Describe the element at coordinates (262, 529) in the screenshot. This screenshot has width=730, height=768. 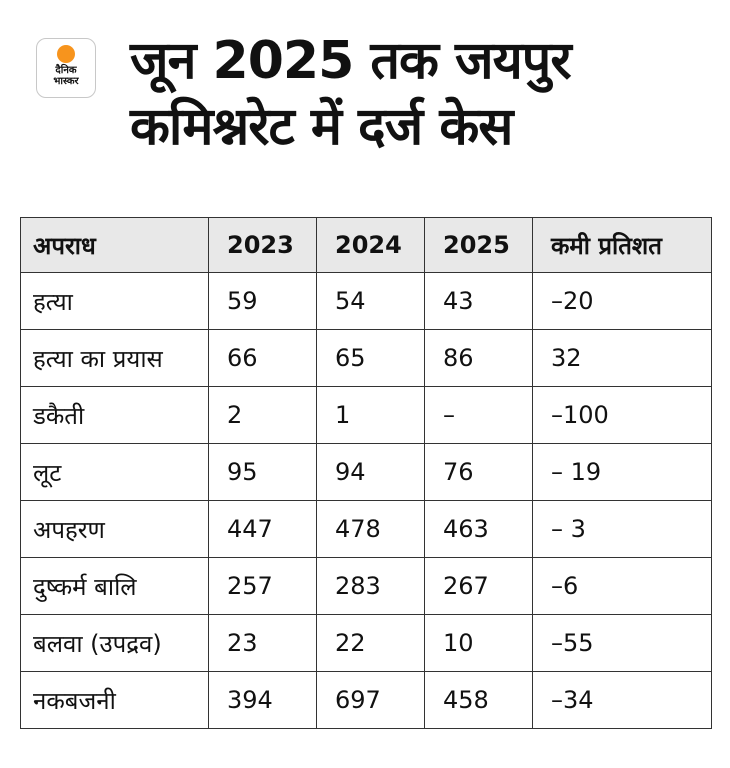
I see `cell-2023: 447` at that location.